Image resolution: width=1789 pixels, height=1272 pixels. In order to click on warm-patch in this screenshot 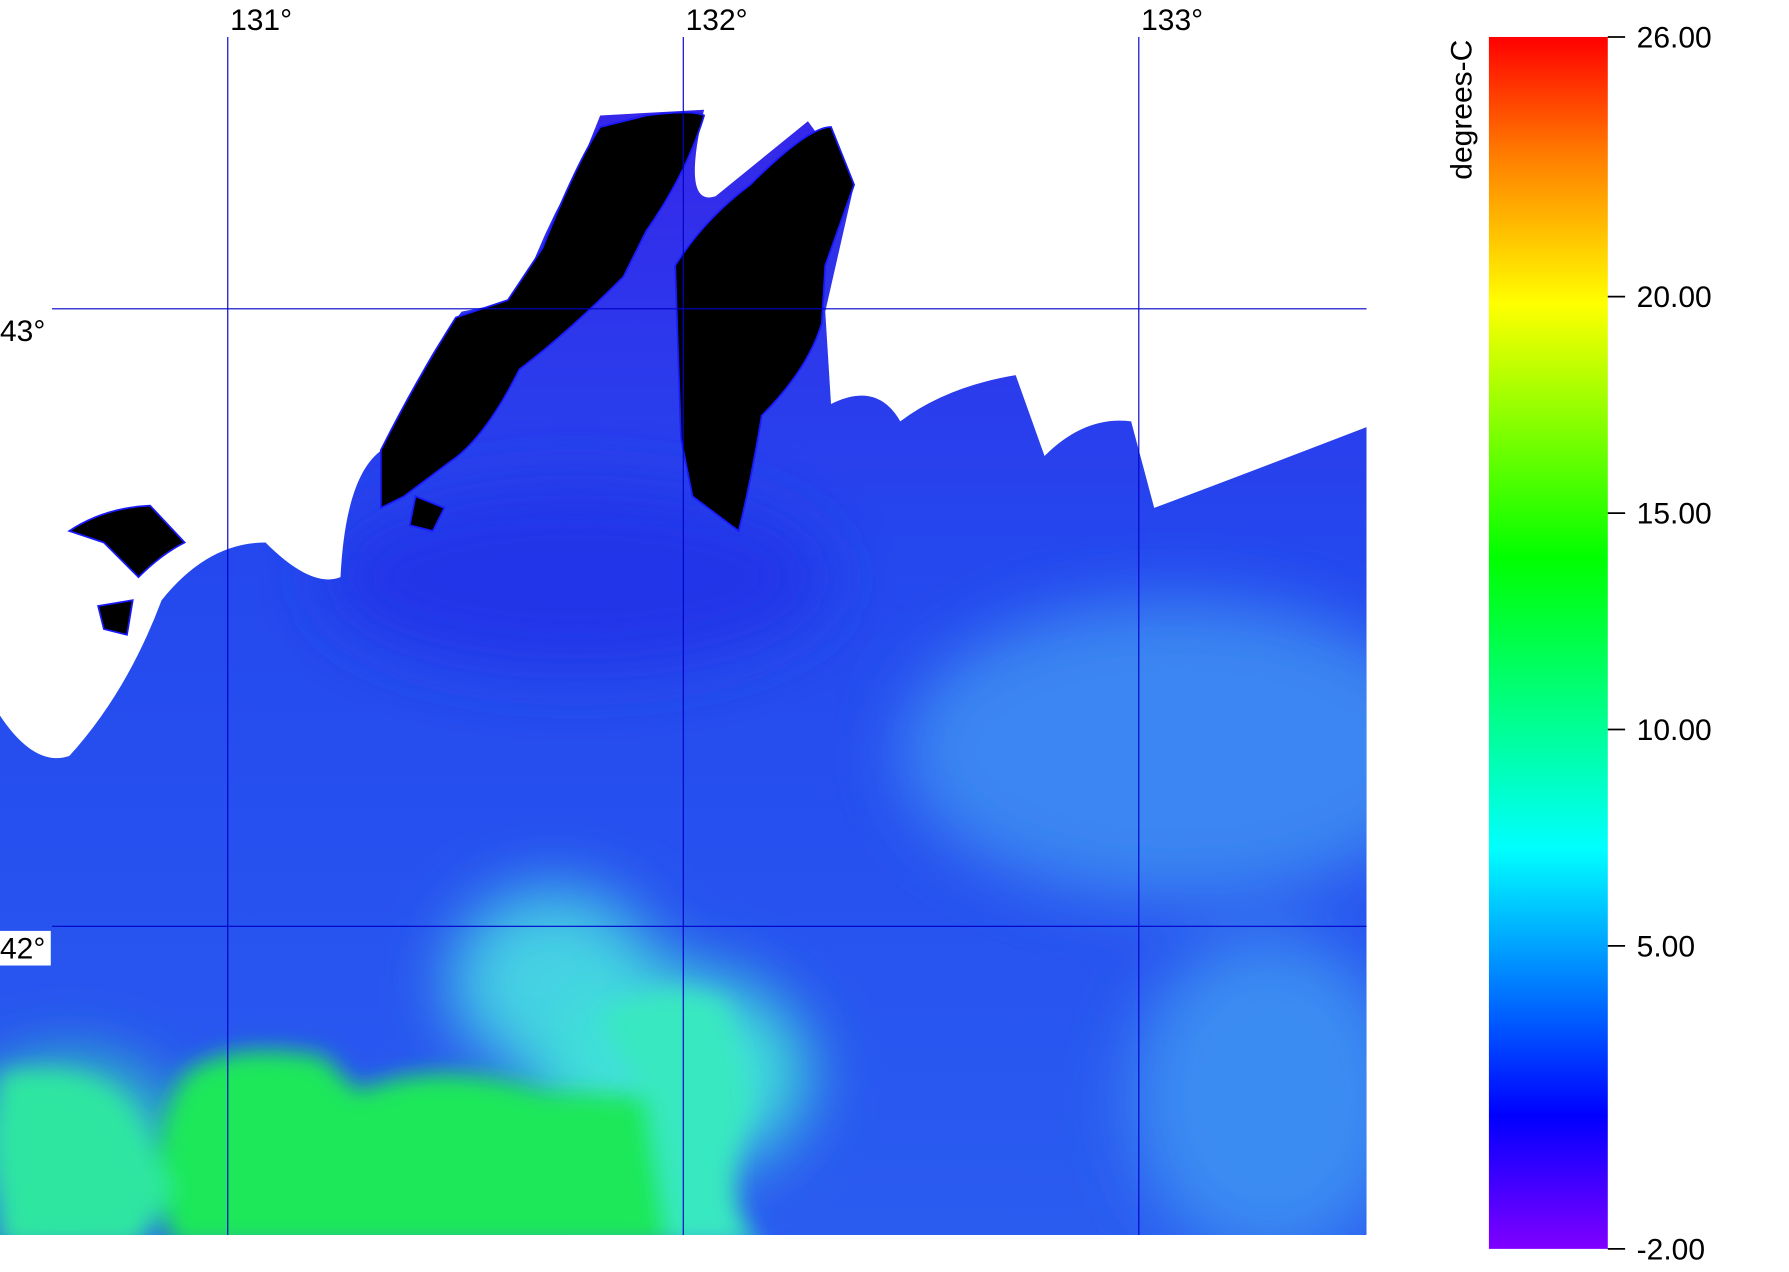, I will do `click(376, 1114)`.